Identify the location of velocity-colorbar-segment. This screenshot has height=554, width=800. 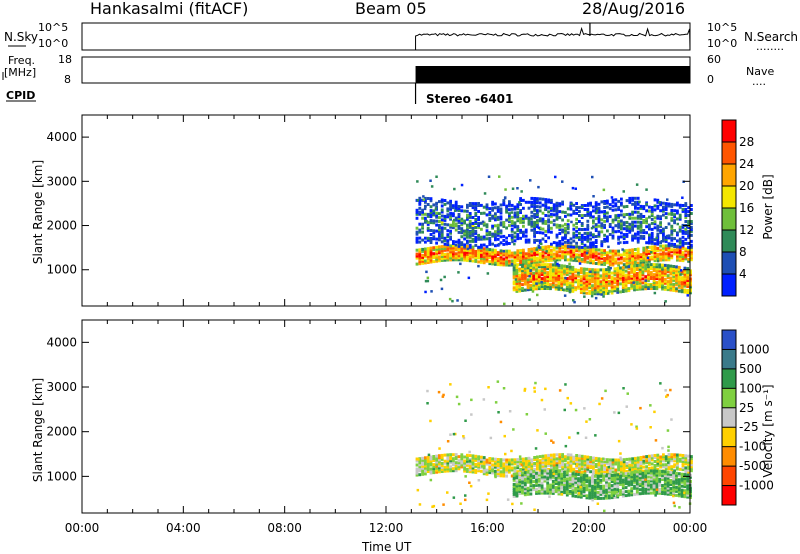
(729, 359).